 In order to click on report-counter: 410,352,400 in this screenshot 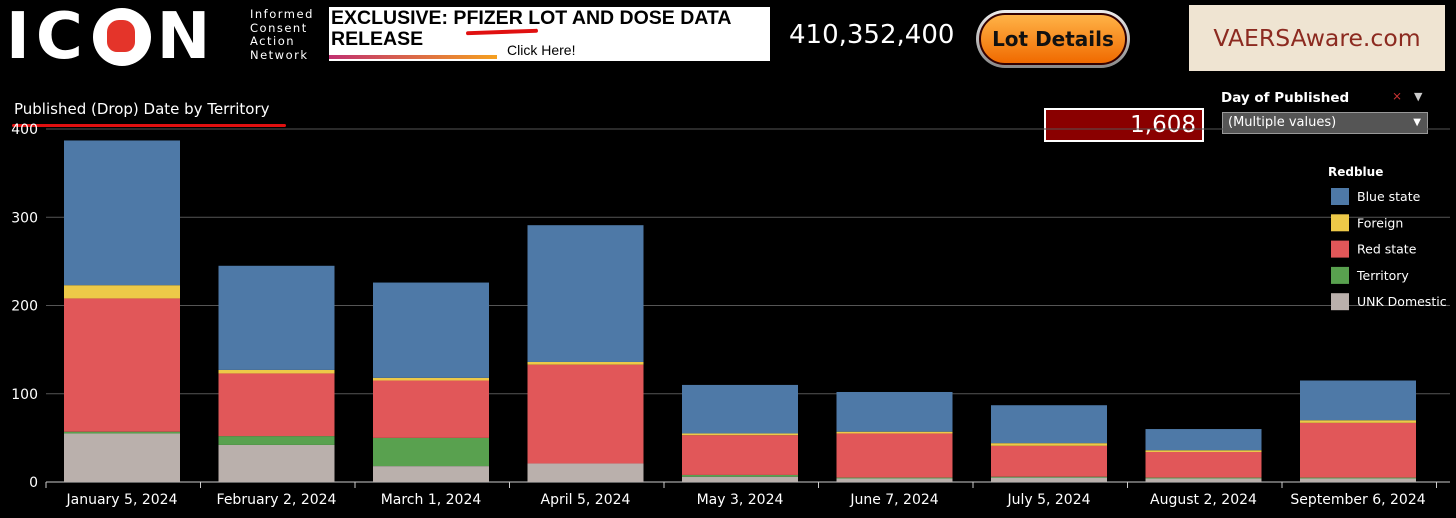, I will do `click(872, 35)`.